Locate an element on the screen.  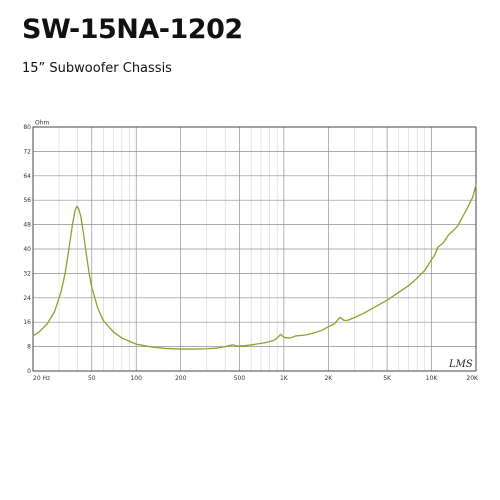
x-tick-label: 20 Hz is located at coordinates (41, 378).